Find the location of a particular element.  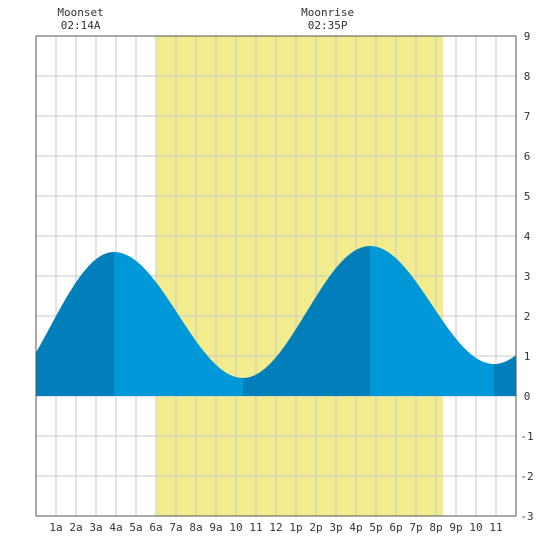

y-tick-label: 3 is located at coordinates (527, 276).